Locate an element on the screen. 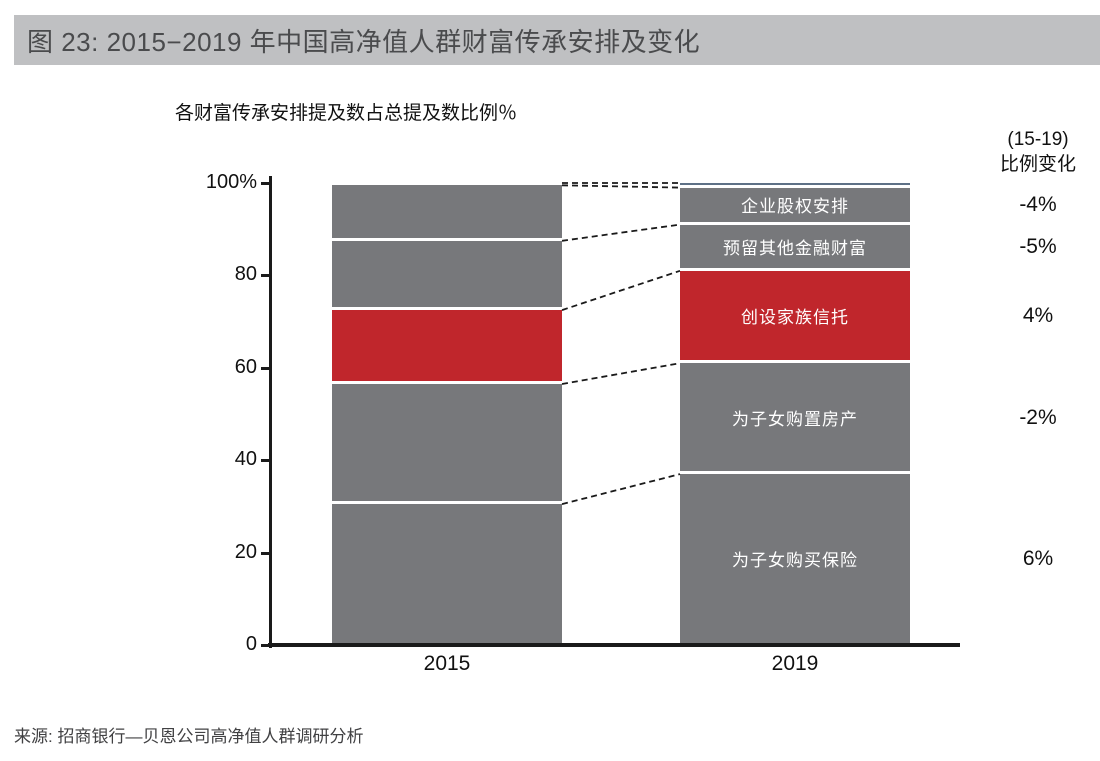  change-value: -5% is located at coordinates (1038, 246).